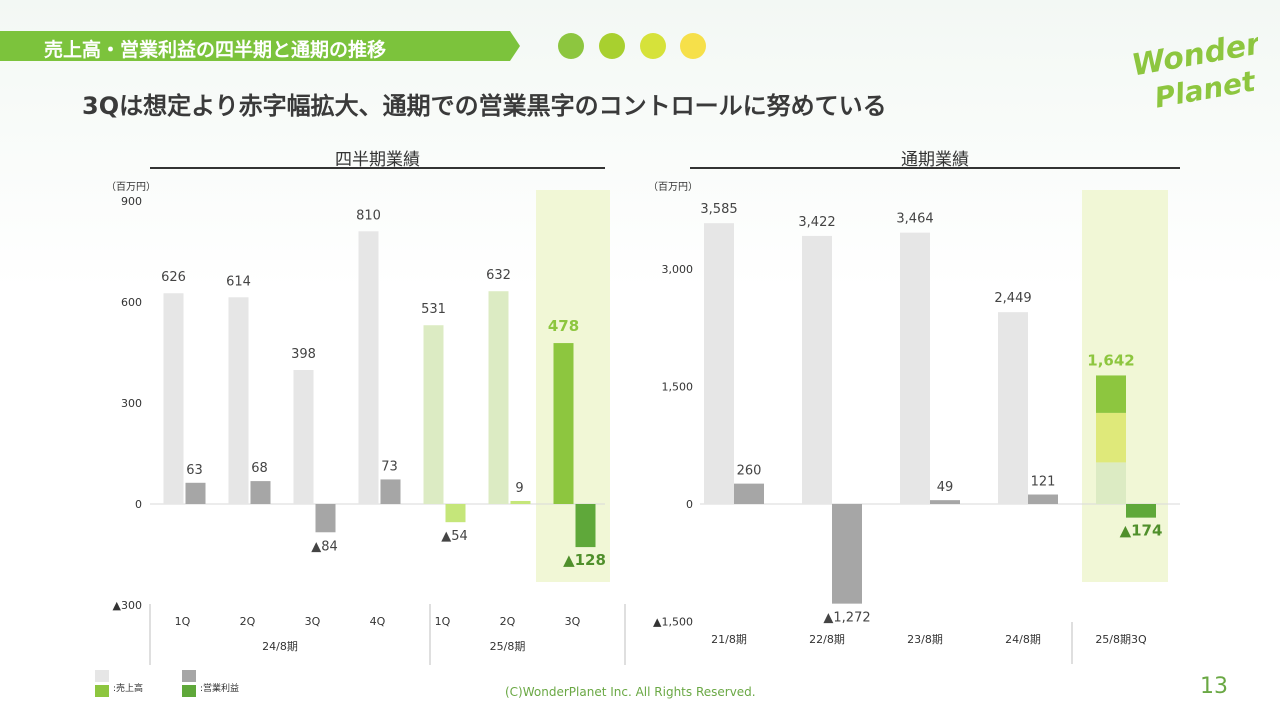 The width and height of the screenshot is (1280, 720). I want to click on legend-swatch-sales-current, so click(102, 691).